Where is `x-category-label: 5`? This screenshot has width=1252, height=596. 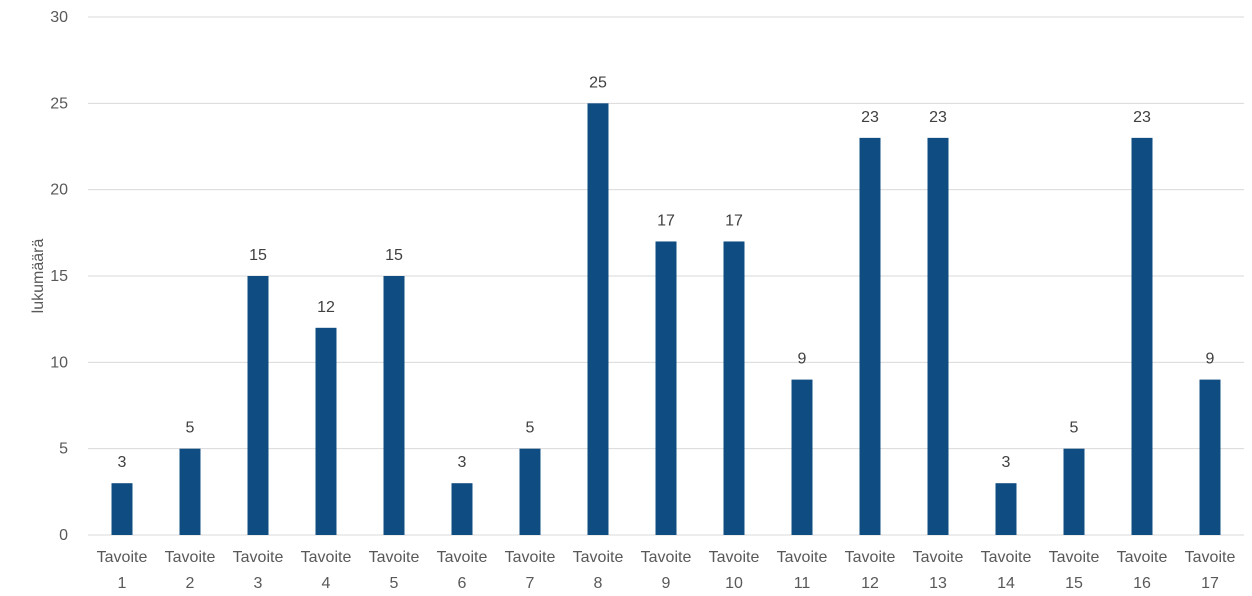 x-category-label: 5 is located at coordinates (394, 583).